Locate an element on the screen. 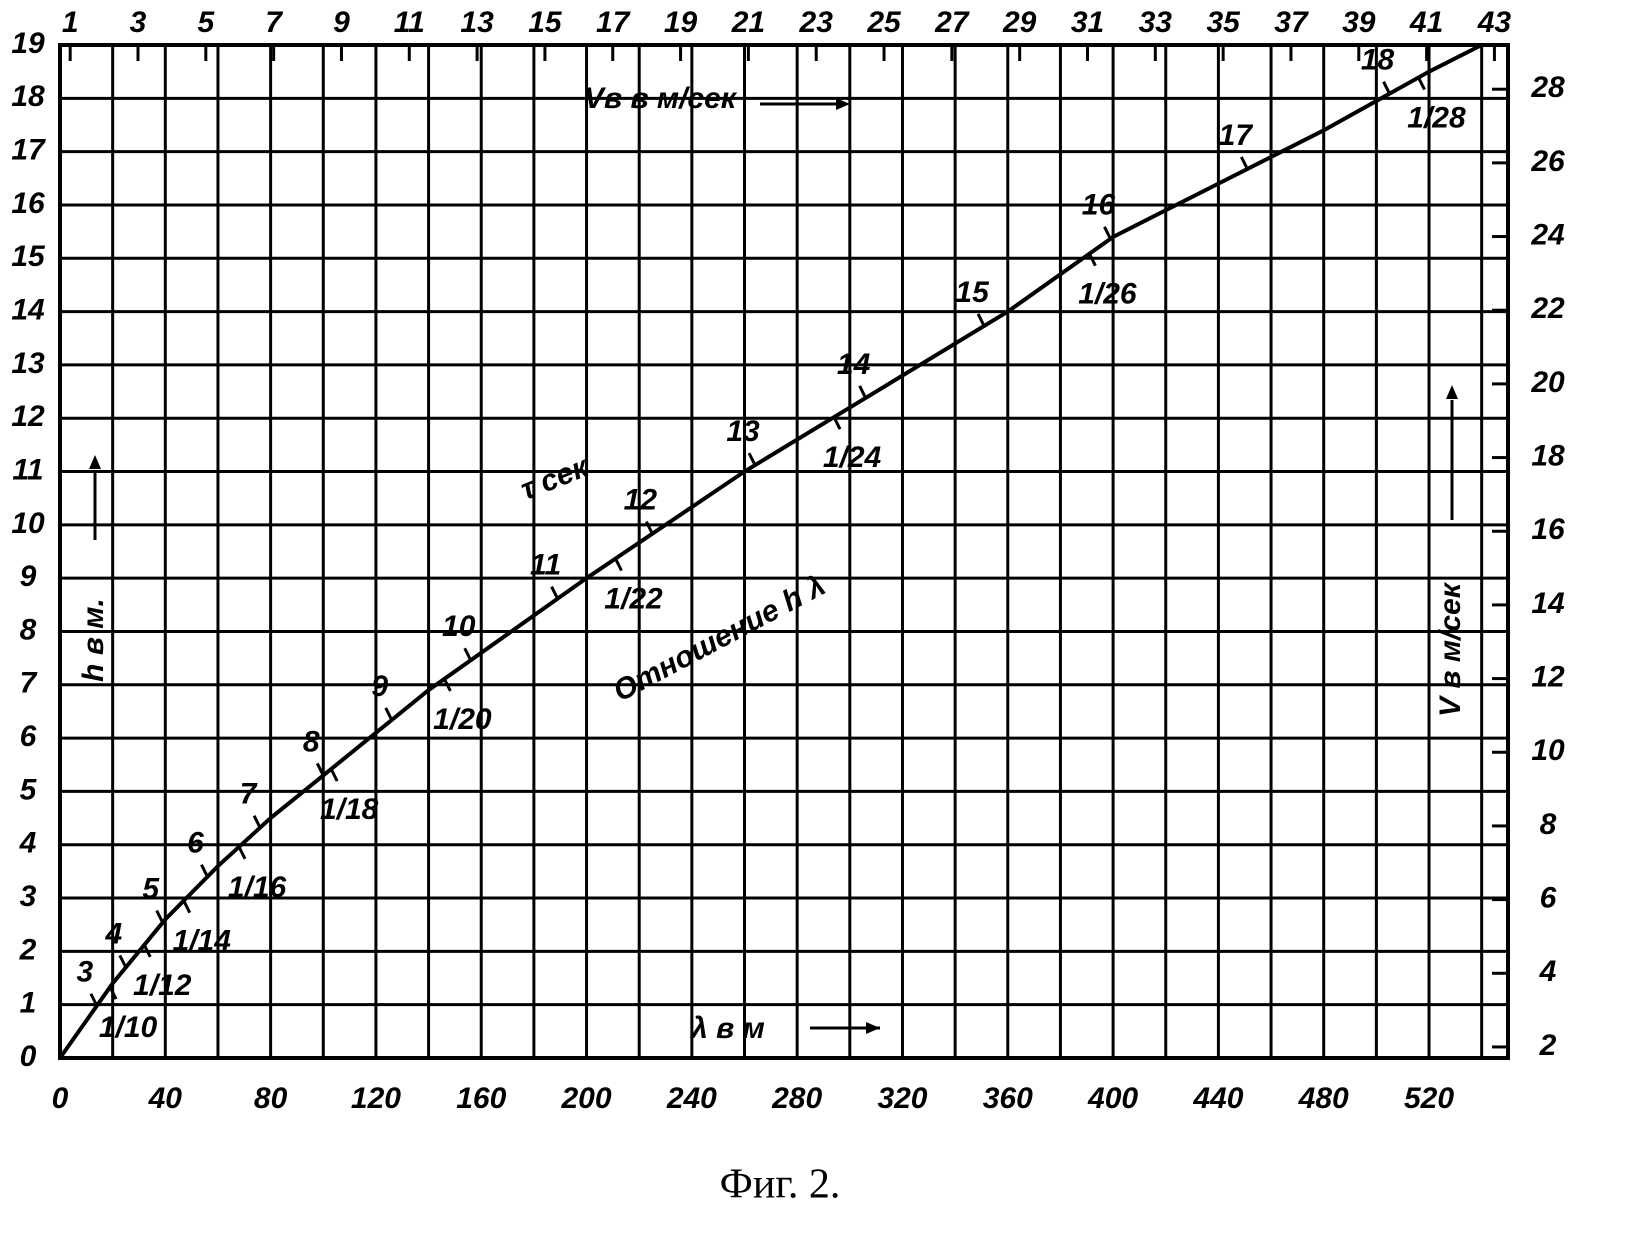 The image size is (1632, 1240). y2-tick-label: 18 is located at coordinates (1548, 455).